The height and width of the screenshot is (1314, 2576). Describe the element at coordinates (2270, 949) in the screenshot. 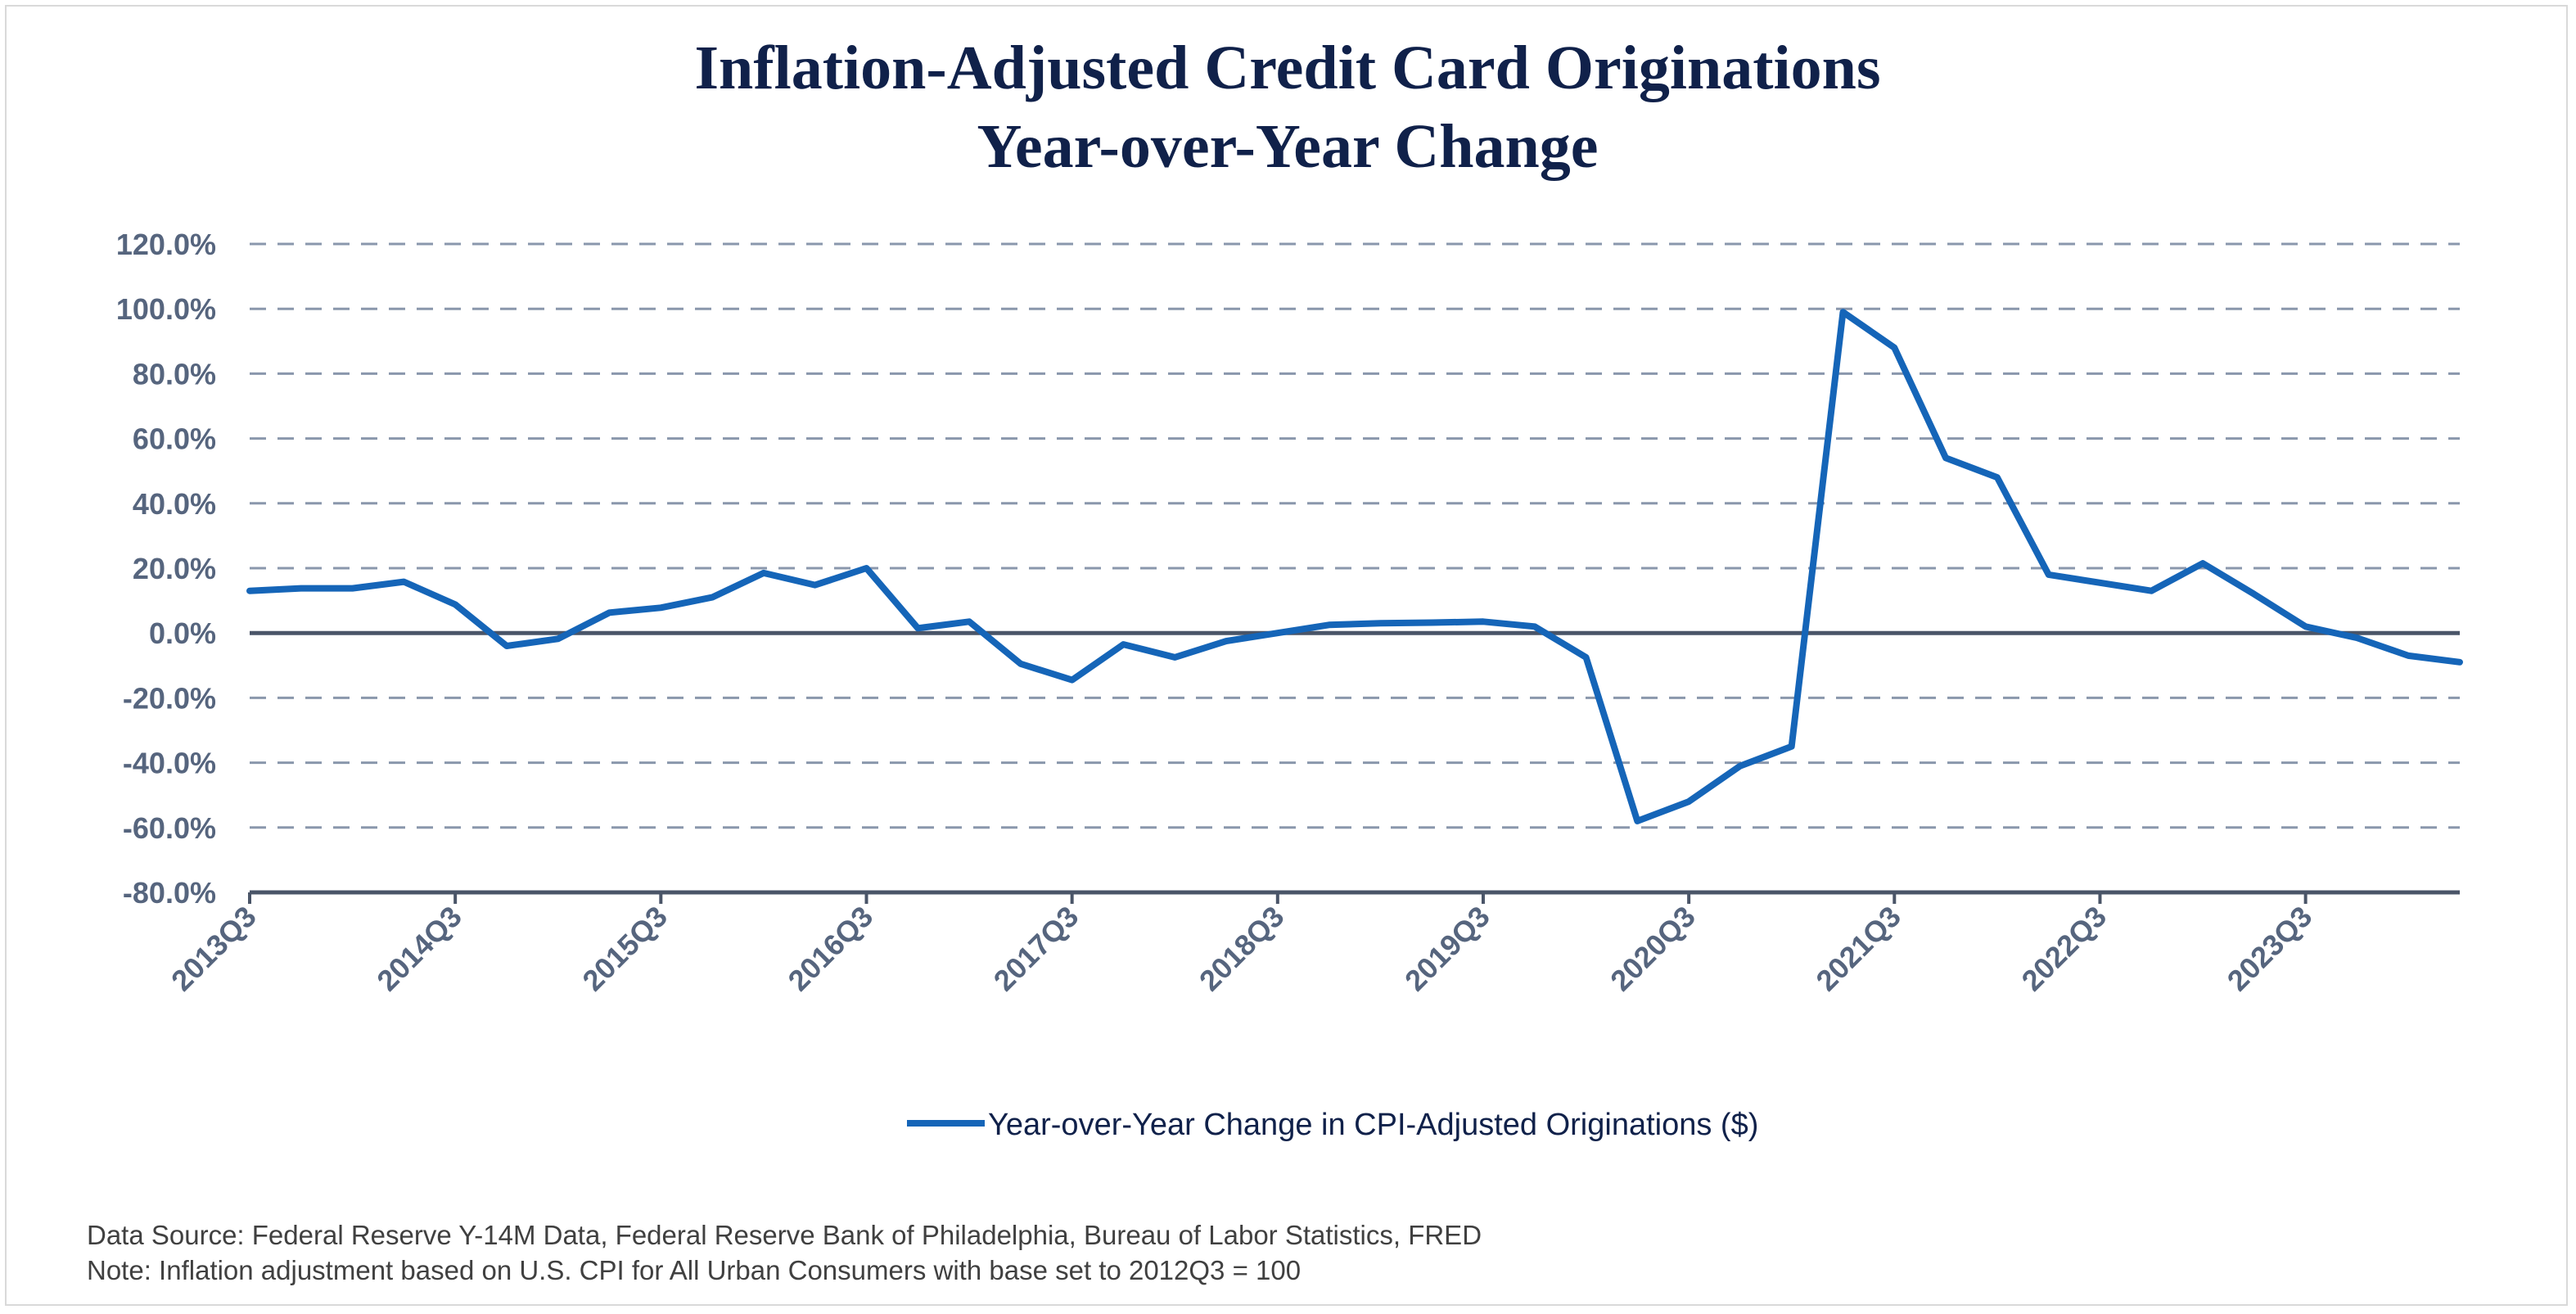

I see `x-tick-label: 2023Q3` at that location.